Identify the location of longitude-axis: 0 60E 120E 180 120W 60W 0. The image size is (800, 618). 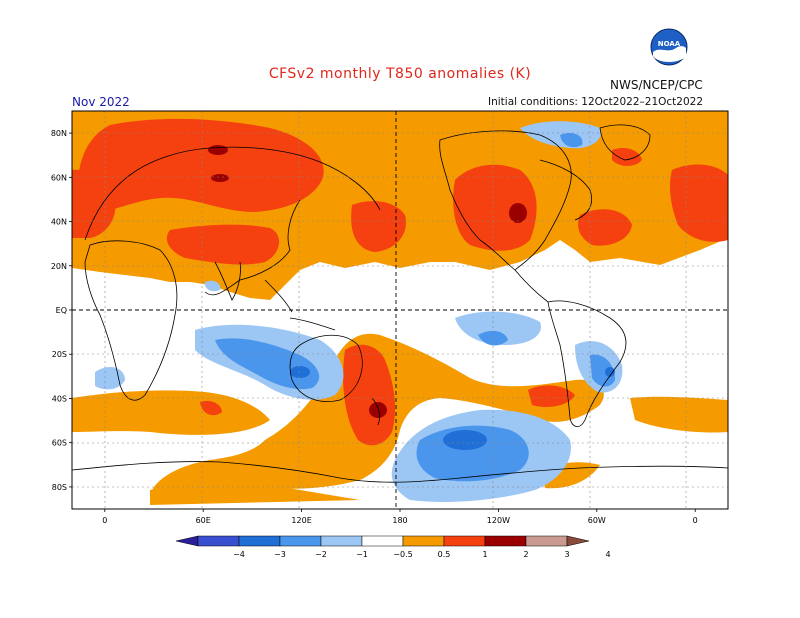
(400, 517).